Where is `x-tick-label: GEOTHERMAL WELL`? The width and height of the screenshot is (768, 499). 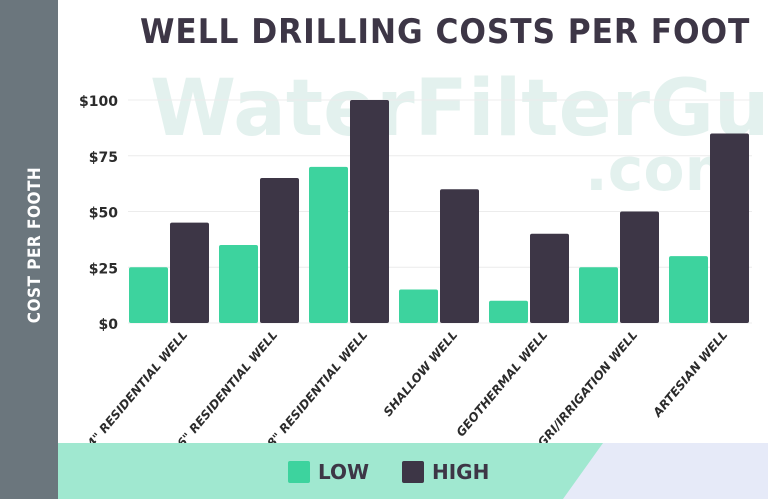
x-tick-label: GEOTHERMAL WELL is located at coordinates (502, 383).